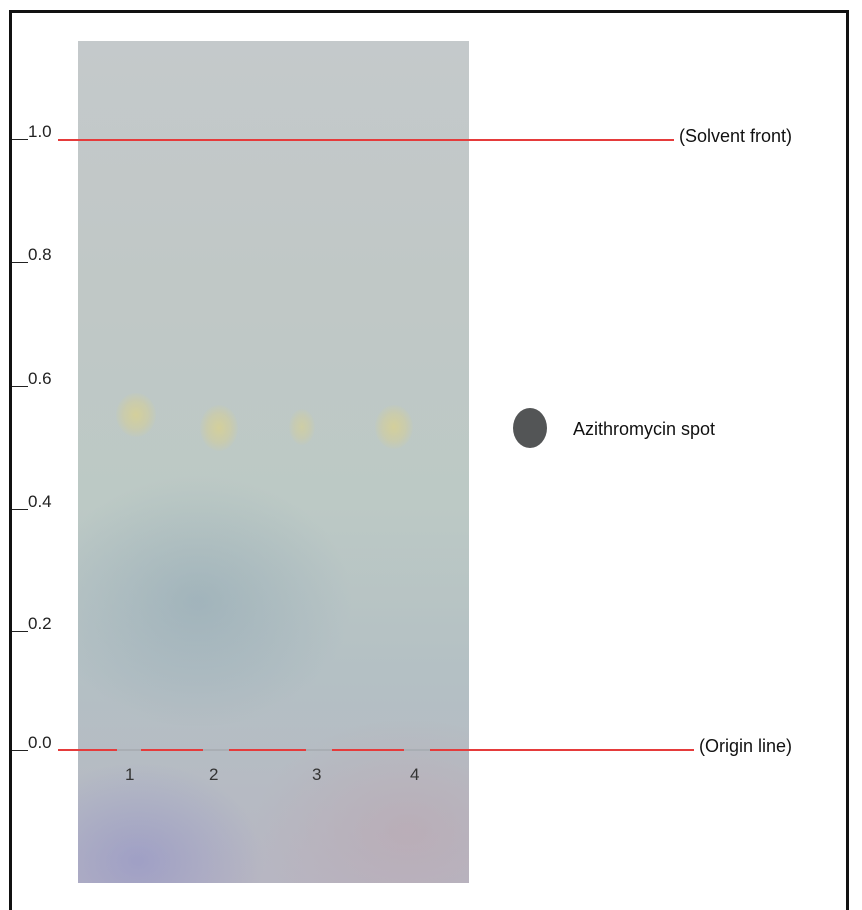  Describe the element at coordinates (40, 742) in the screenshot. I see `tick-label-0-0: 0.0` at that location.